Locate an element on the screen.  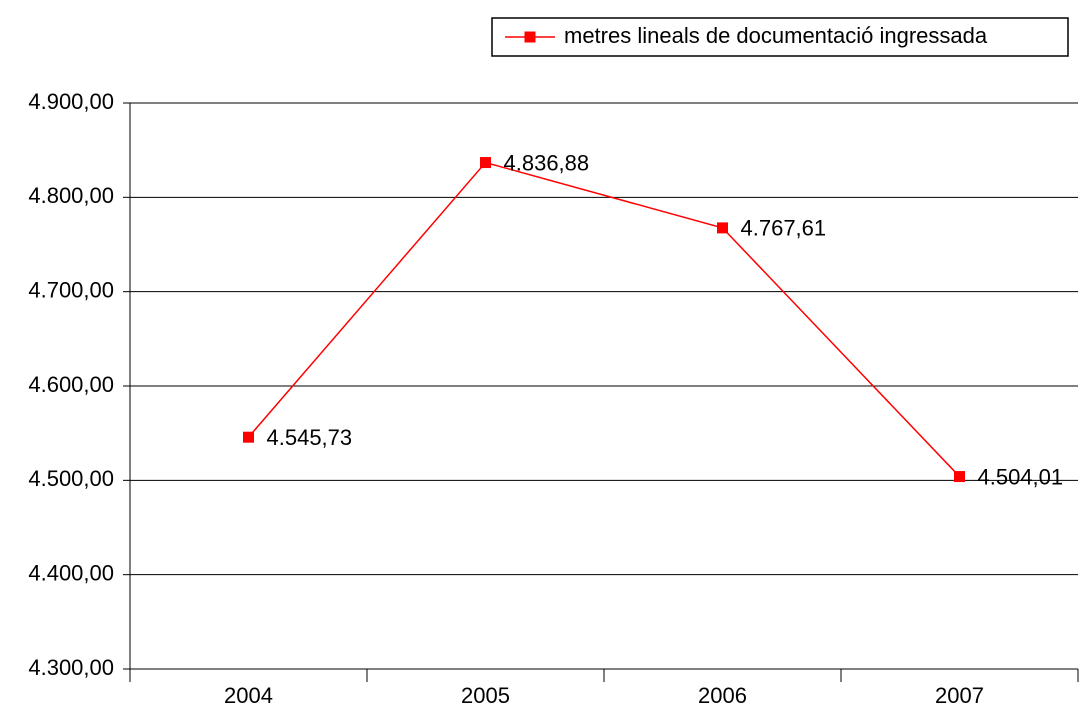
x-tick-label: 2006 is located at coordinates (722, 695).